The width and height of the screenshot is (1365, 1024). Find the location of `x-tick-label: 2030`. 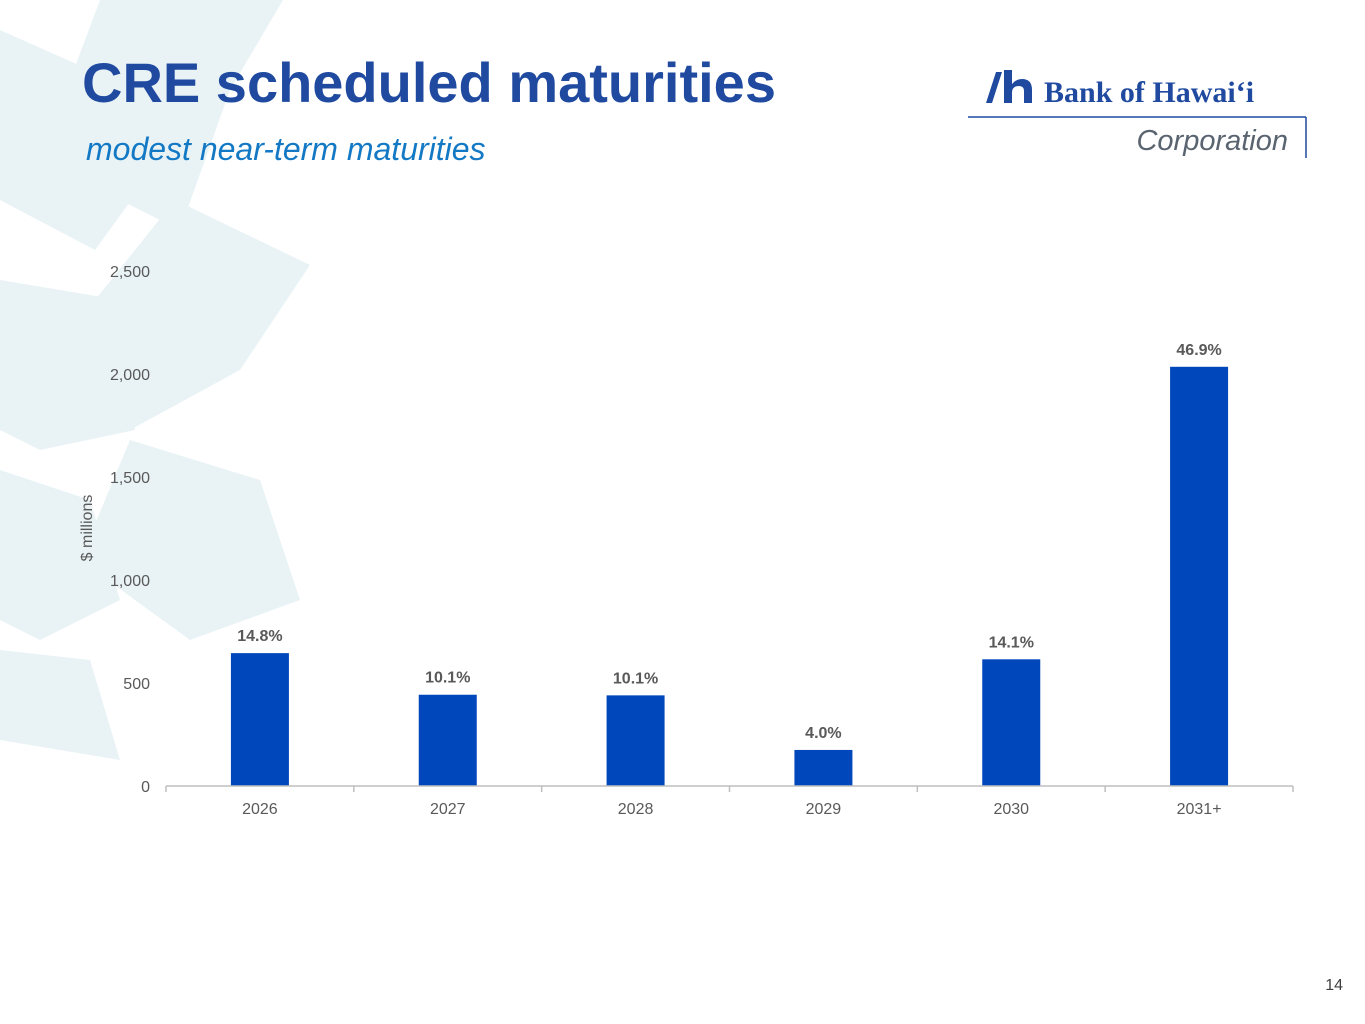

x-tick-label: 2030 is located at coordinates (1011, 809).